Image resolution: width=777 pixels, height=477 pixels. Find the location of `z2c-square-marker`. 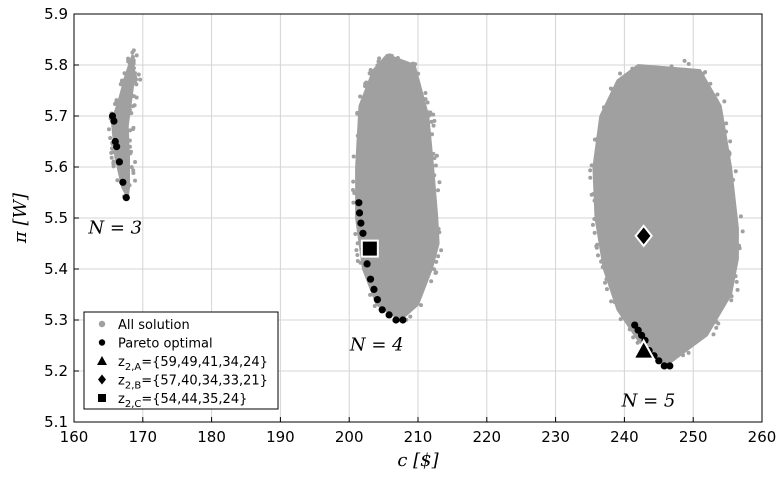

z2c-square-marker is located at coordinates (369, 248).